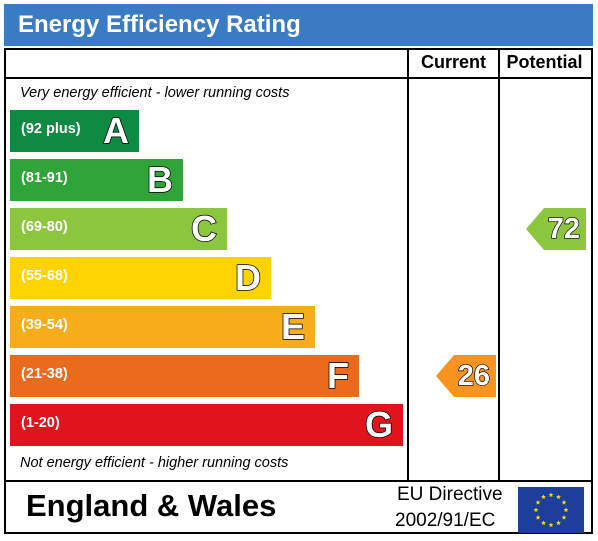  I want to click on band-range-label: (69-80), so click(44, 227).